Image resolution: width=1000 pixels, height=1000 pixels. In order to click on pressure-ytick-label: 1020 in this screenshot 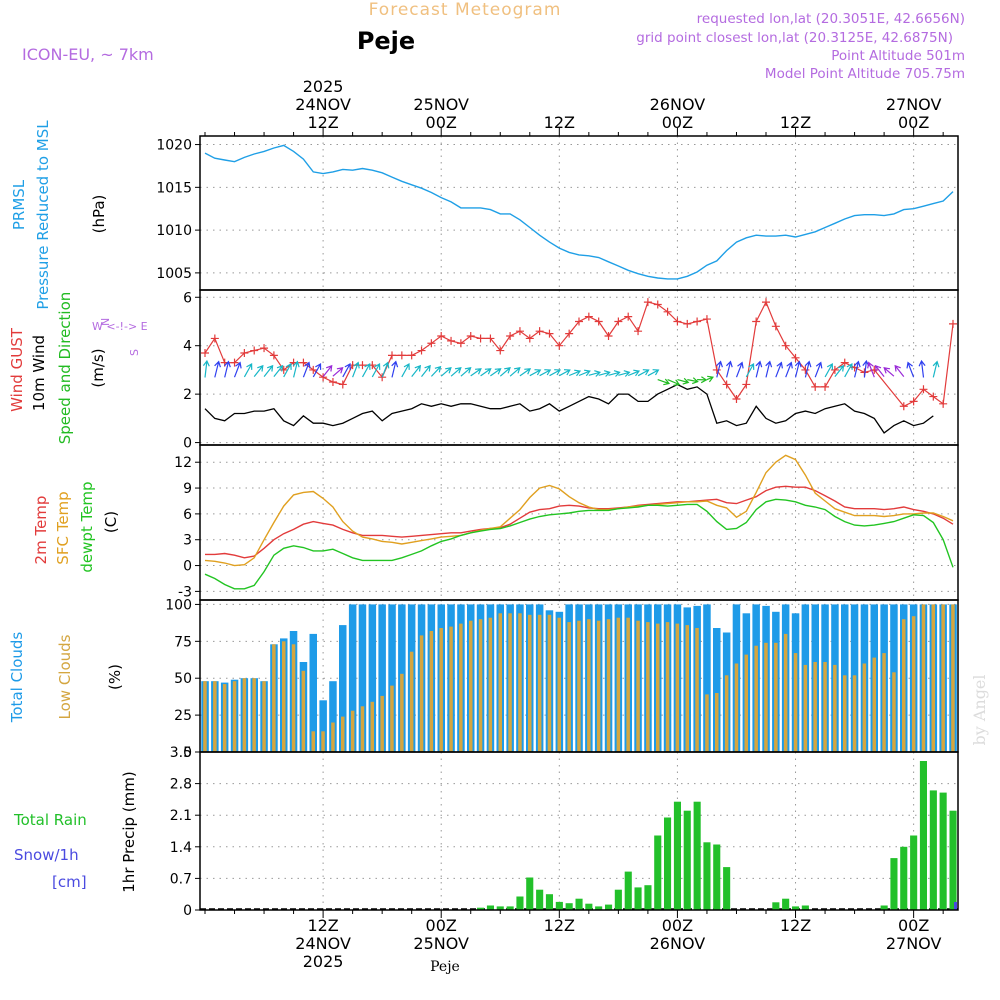, I will do `click(174, 146)`.